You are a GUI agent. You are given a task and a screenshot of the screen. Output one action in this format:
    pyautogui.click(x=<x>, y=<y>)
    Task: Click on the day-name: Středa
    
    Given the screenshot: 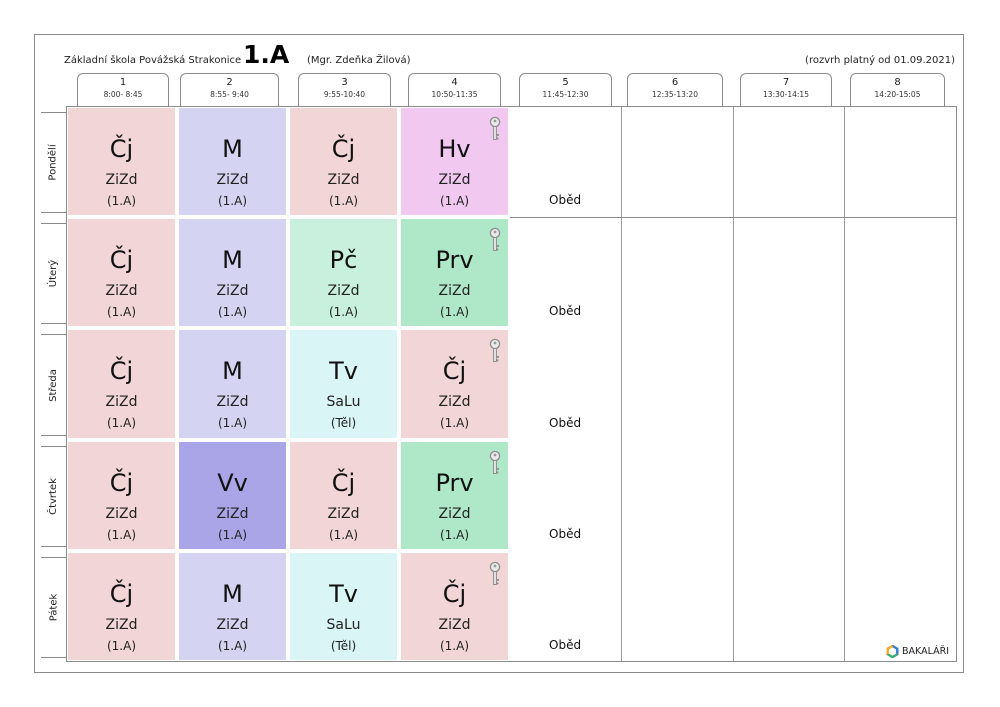 What is the action you would take?
    pyautogui.click(x=54, y=385)
    